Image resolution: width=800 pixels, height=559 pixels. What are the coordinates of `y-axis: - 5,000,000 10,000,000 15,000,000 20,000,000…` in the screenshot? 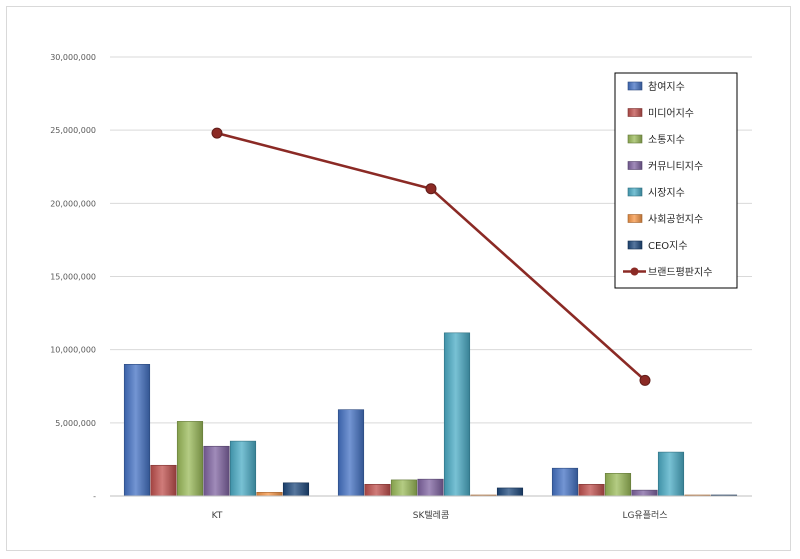 It's located at (73, 277).